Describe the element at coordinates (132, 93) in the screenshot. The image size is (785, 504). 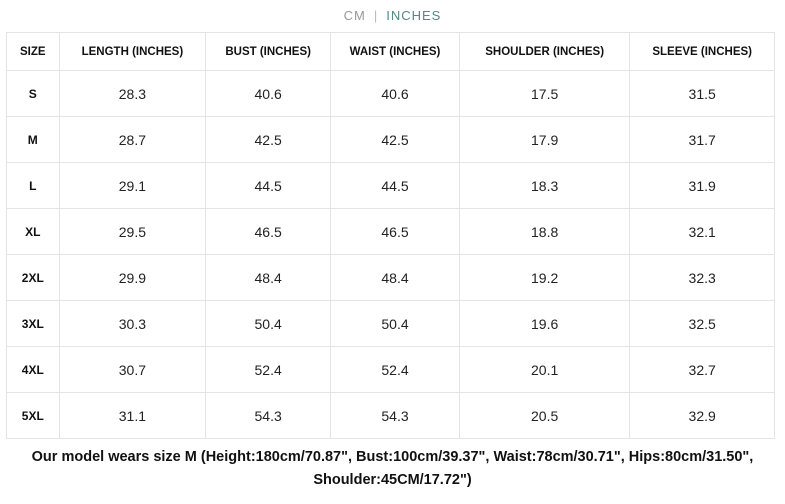
I see `value-cell: 28.3` at that location.